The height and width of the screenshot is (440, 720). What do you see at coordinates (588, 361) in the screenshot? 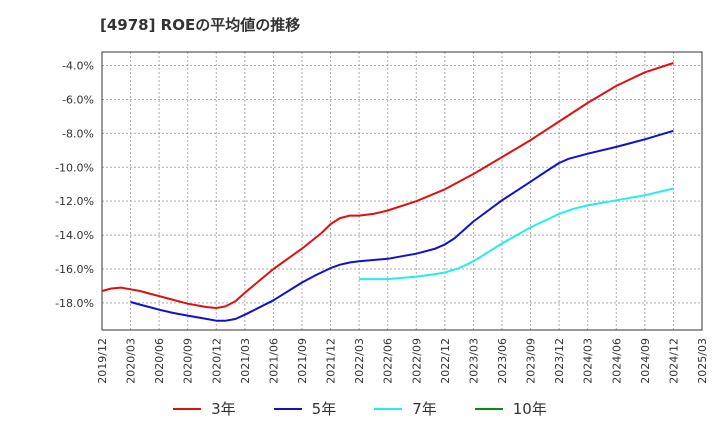
I see `x-tick-label: 2024/03` at bounding box center [588, 361].